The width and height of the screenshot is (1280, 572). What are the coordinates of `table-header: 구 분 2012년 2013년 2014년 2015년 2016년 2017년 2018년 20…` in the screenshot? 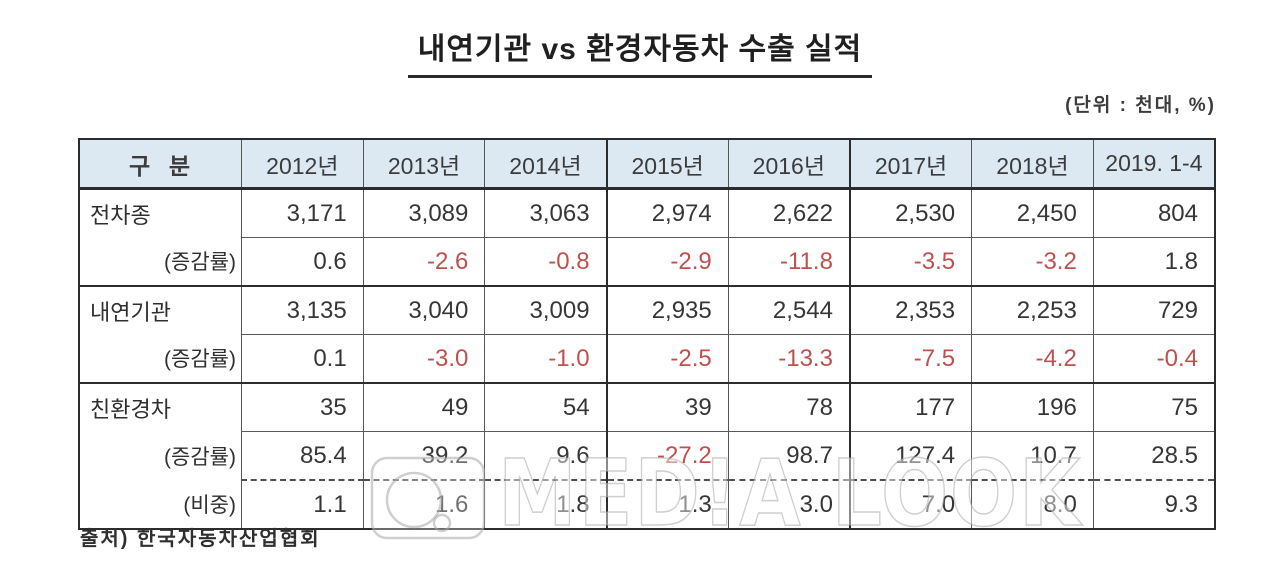 It's located at (646, 164).